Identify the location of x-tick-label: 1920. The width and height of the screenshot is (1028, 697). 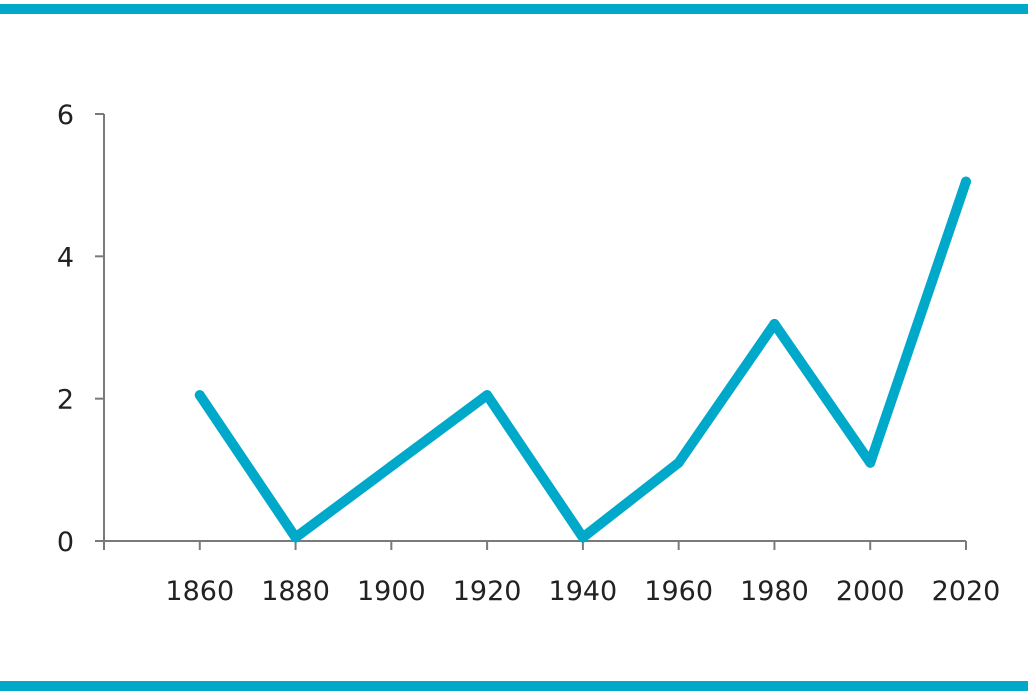
(487, 591).